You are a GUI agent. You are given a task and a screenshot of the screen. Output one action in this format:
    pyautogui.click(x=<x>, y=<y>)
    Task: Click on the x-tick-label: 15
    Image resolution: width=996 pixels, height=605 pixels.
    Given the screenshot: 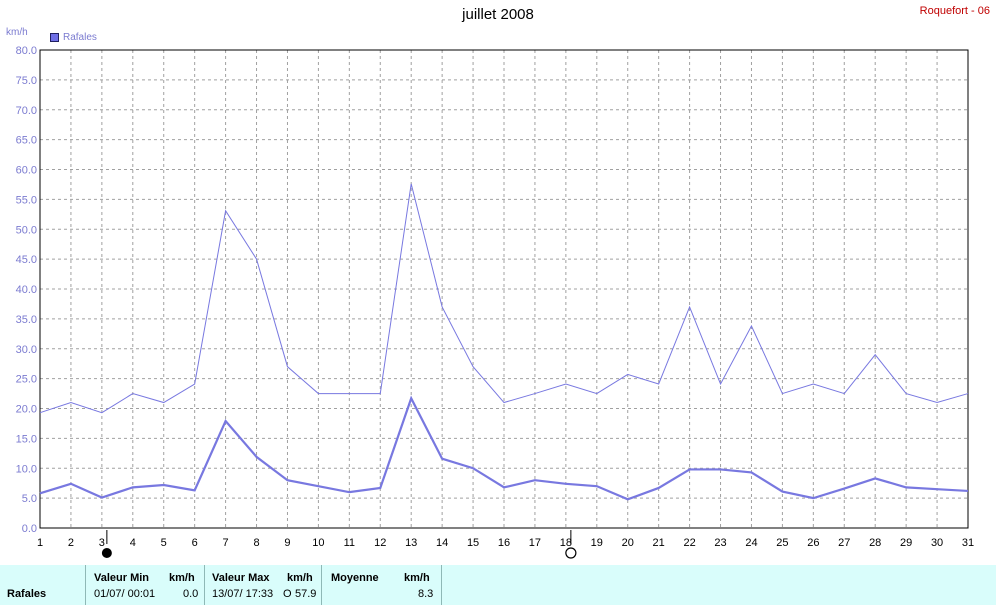 What is the action you would take?
    pyautogui.click(x=473, y=543)
    